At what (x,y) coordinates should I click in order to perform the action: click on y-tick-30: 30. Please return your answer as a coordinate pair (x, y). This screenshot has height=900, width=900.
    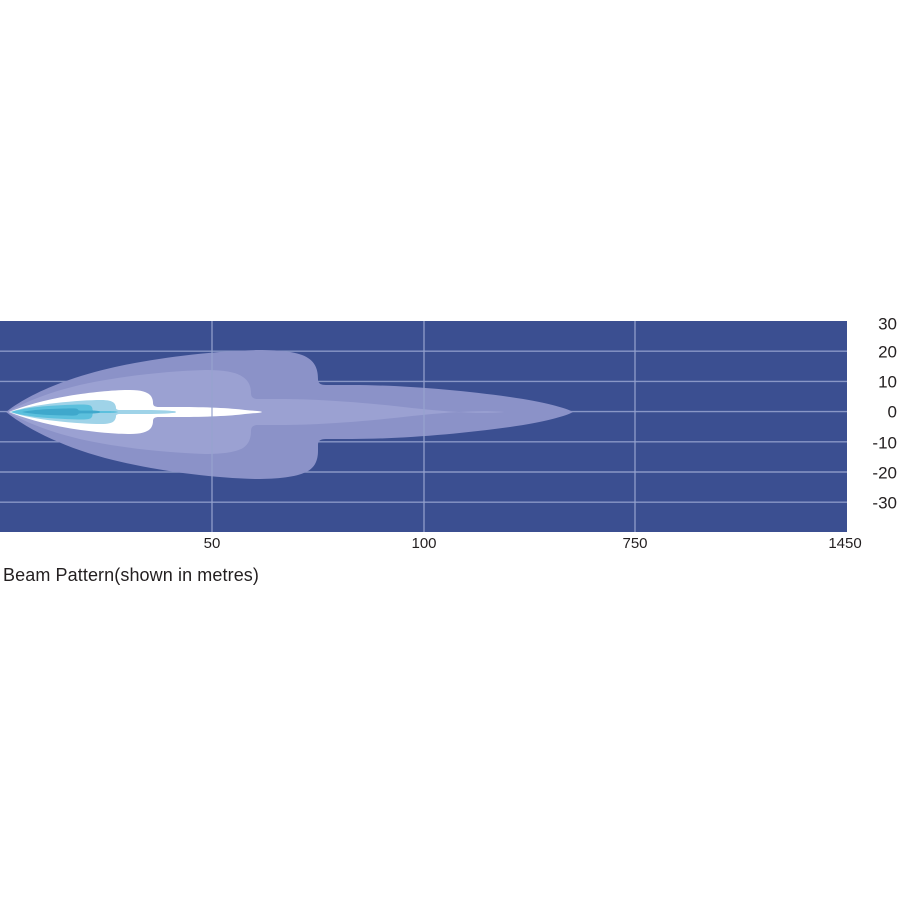
    Looking at the image, I should click on (887, 324).